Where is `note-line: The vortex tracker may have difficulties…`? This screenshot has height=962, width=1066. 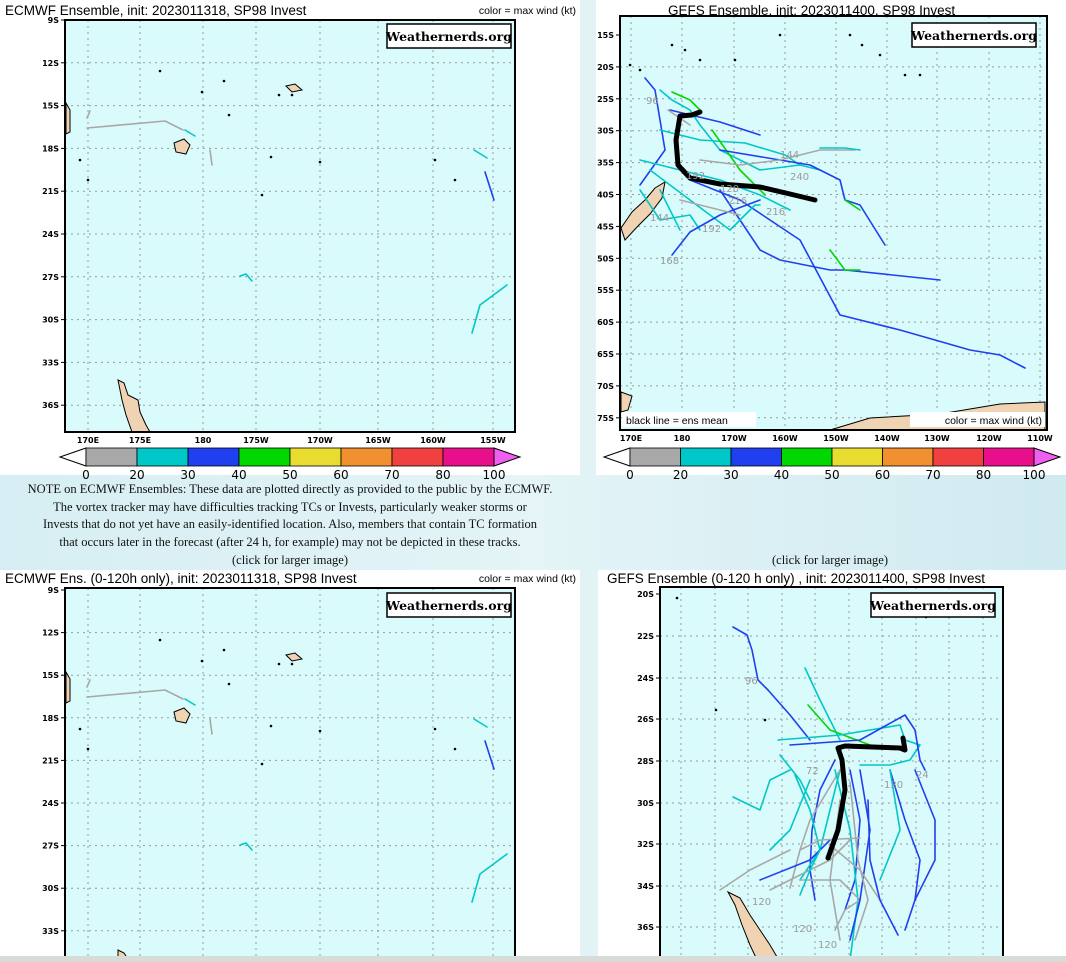
note-line: The vortex tracker may have difficulties… is located at coordinates (290, 506).